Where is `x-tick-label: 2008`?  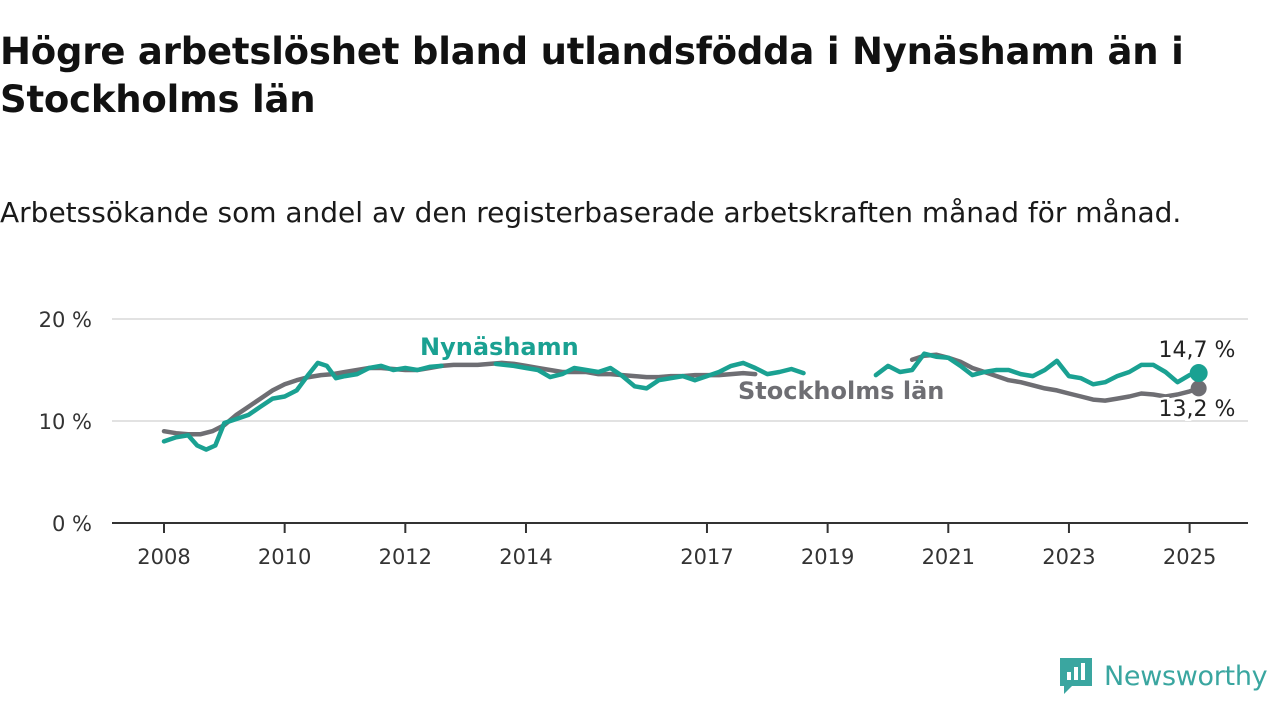 x-tick-label: 2008 is located at coordinates (163, 557).